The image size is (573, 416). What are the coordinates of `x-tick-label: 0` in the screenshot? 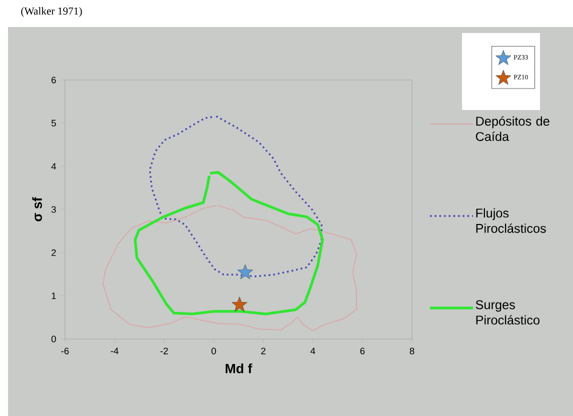 It's located at (213, 351).